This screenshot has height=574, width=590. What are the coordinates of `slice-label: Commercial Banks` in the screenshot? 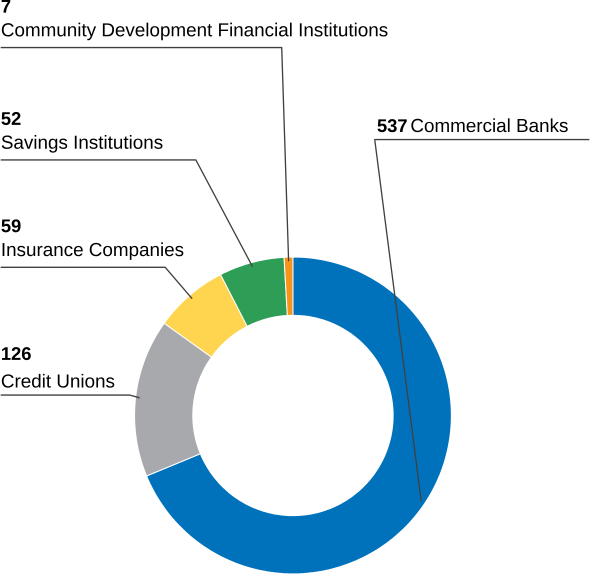 It's located at (489, 125).